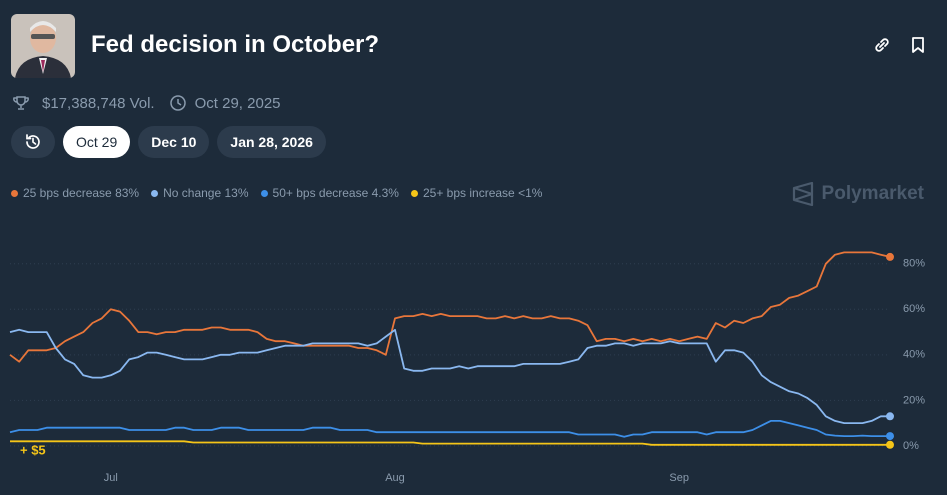 Image resolution: width=947 pixels, height=495 pixels. What do you see at coordinates (192, 193) in the screenshot?
I see `legend-name: No change` at bounding box center [192, 193].